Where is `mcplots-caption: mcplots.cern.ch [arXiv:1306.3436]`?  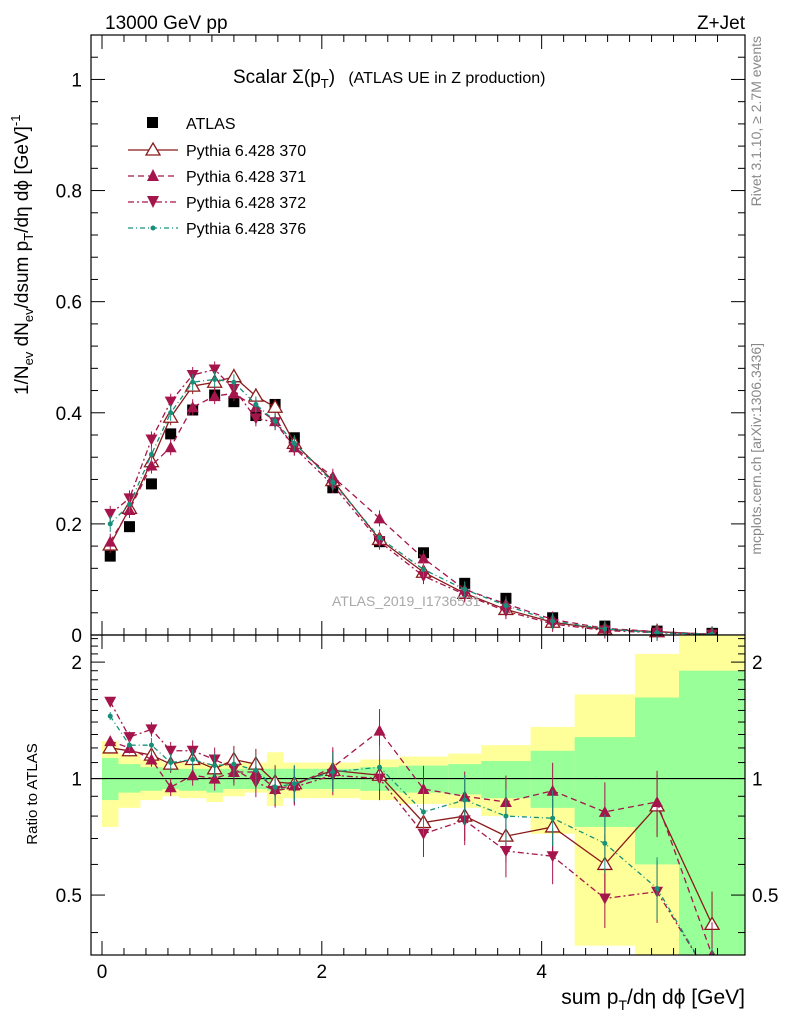
mcplots-caption: mcplots.cern.ch [arXiv:1306.3436] is located at coordinates (756, 449).